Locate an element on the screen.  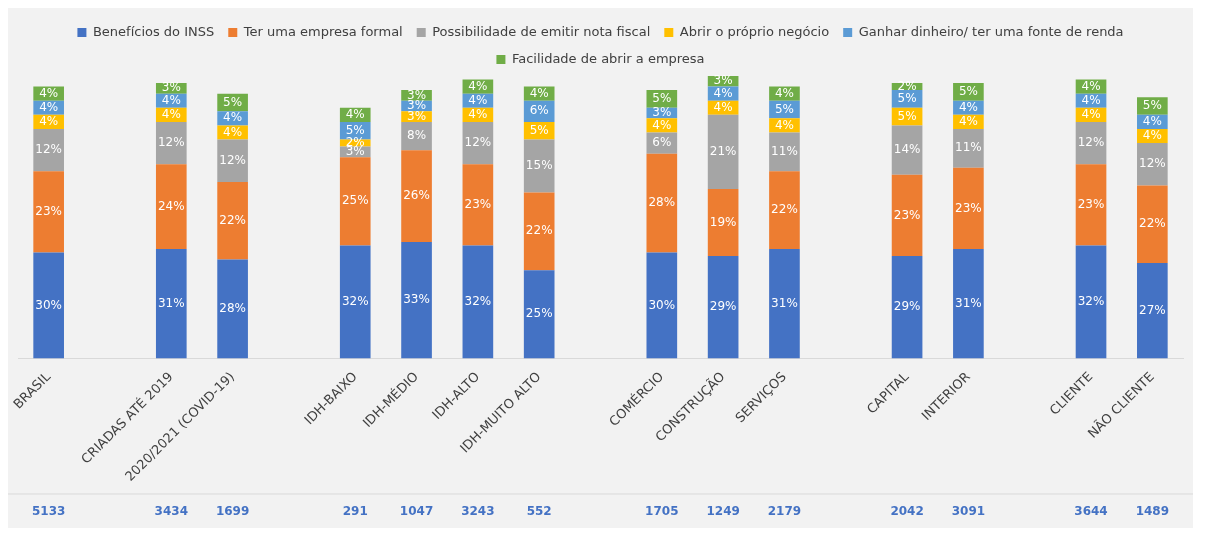
text: 1047 is located at coordinates (416, 511).